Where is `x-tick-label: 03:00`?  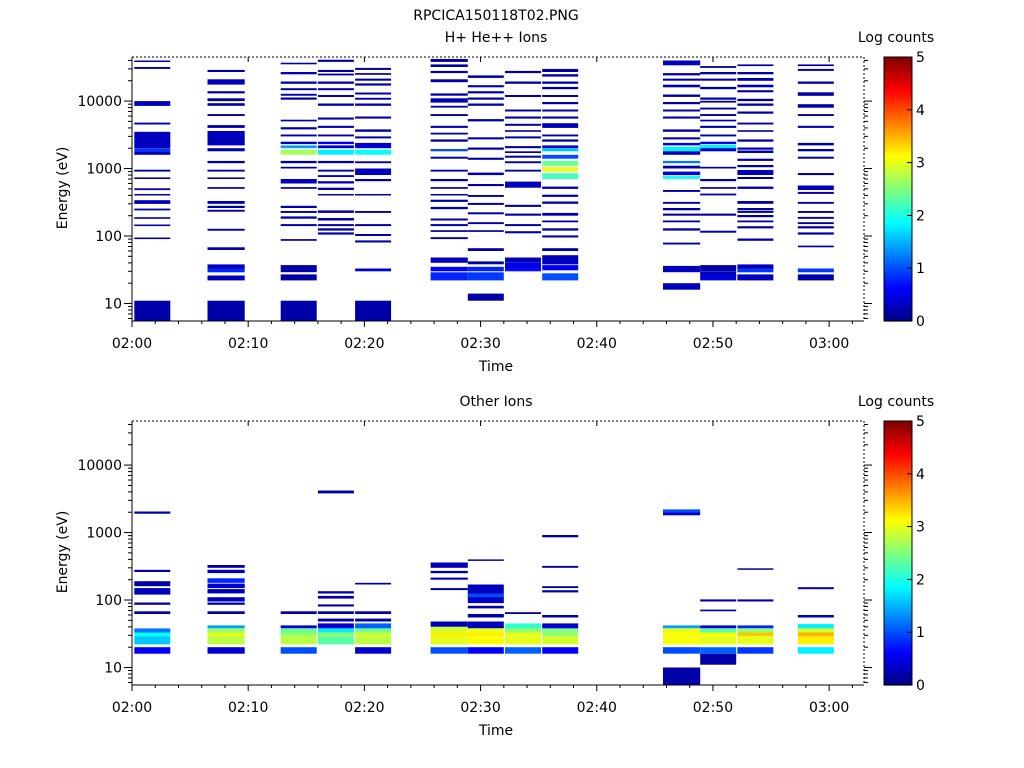 x-tick-label: 03:00 is located at coordinates (829, 708).